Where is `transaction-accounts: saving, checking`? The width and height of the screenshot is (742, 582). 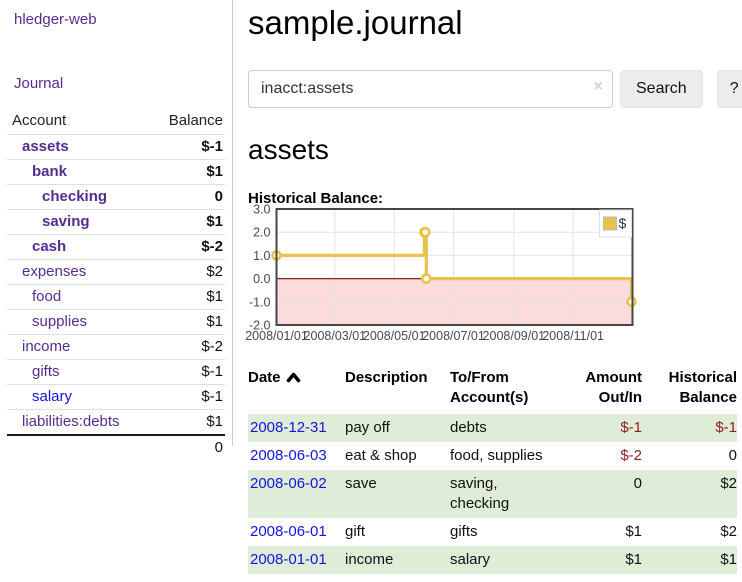 transaction-accounts: saving, checking is located at coordinates (502, 494).